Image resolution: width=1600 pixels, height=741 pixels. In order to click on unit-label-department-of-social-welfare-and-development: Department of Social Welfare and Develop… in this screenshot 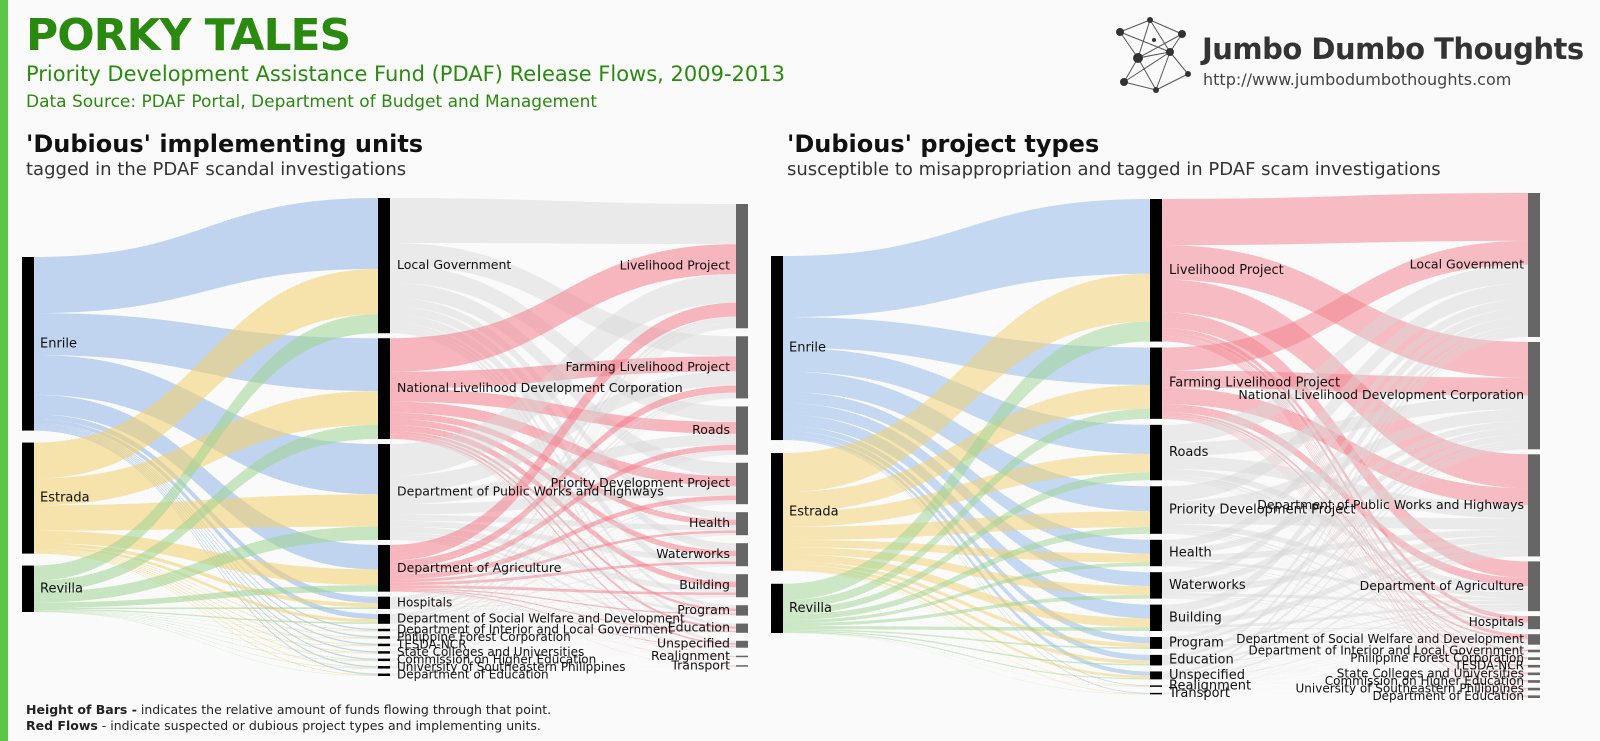, I will do `click(541, 618)`.